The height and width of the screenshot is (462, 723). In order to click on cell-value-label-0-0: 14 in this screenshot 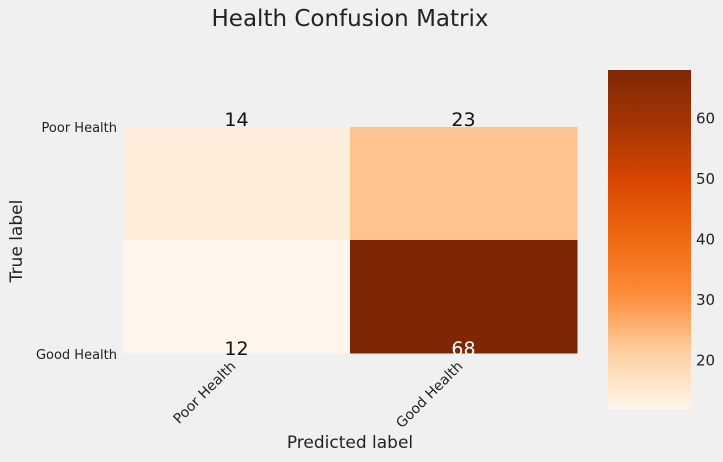, I will do `click(236, 120)`.